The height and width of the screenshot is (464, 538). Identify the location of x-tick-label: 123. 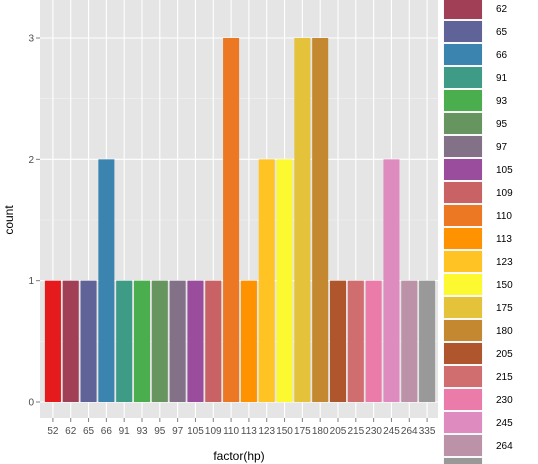
(266, 431).